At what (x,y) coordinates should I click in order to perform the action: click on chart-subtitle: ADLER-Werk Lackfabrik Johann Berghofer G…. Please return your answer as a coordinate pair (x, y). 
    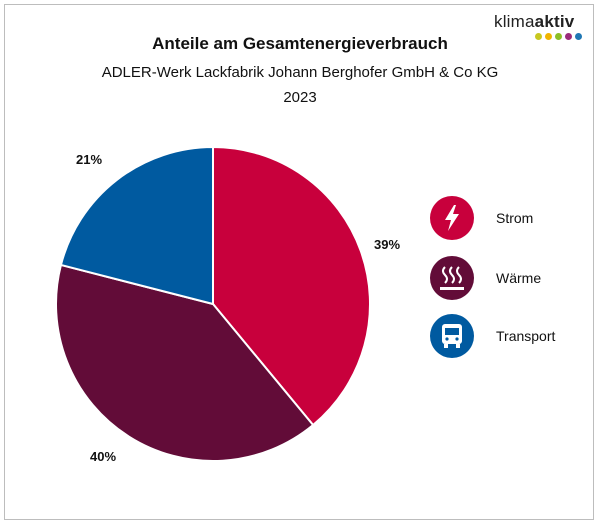
    Looking at the image, I should click on (300, 72).